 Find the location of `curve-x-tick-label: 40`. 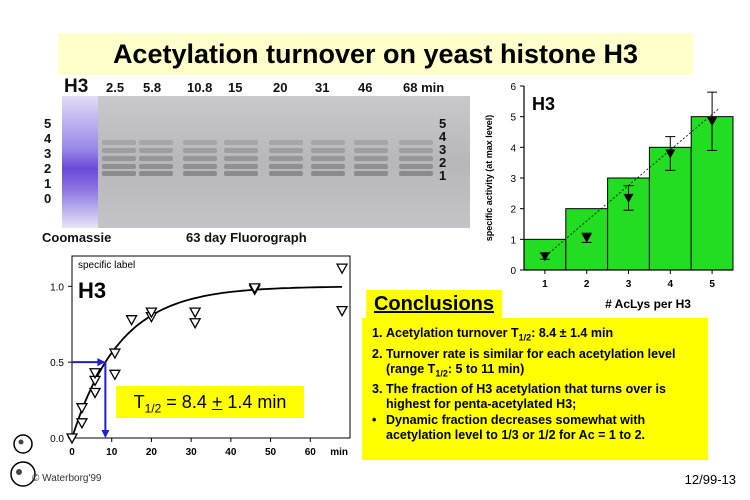

curve-x-tick-label: 40 is located at coordinates (231, 452).